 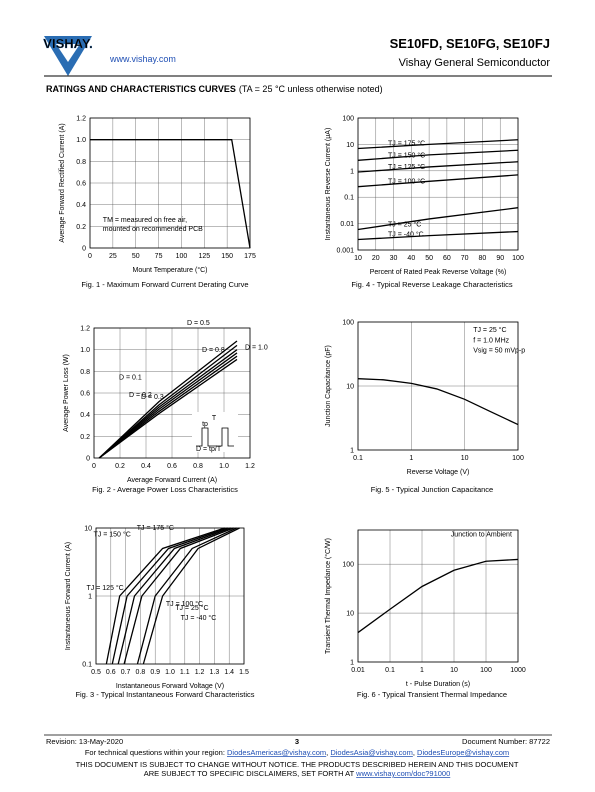 I want to click on disclaimer-link: www.vishay.com/doc?91000, so click(x=402, y=773).